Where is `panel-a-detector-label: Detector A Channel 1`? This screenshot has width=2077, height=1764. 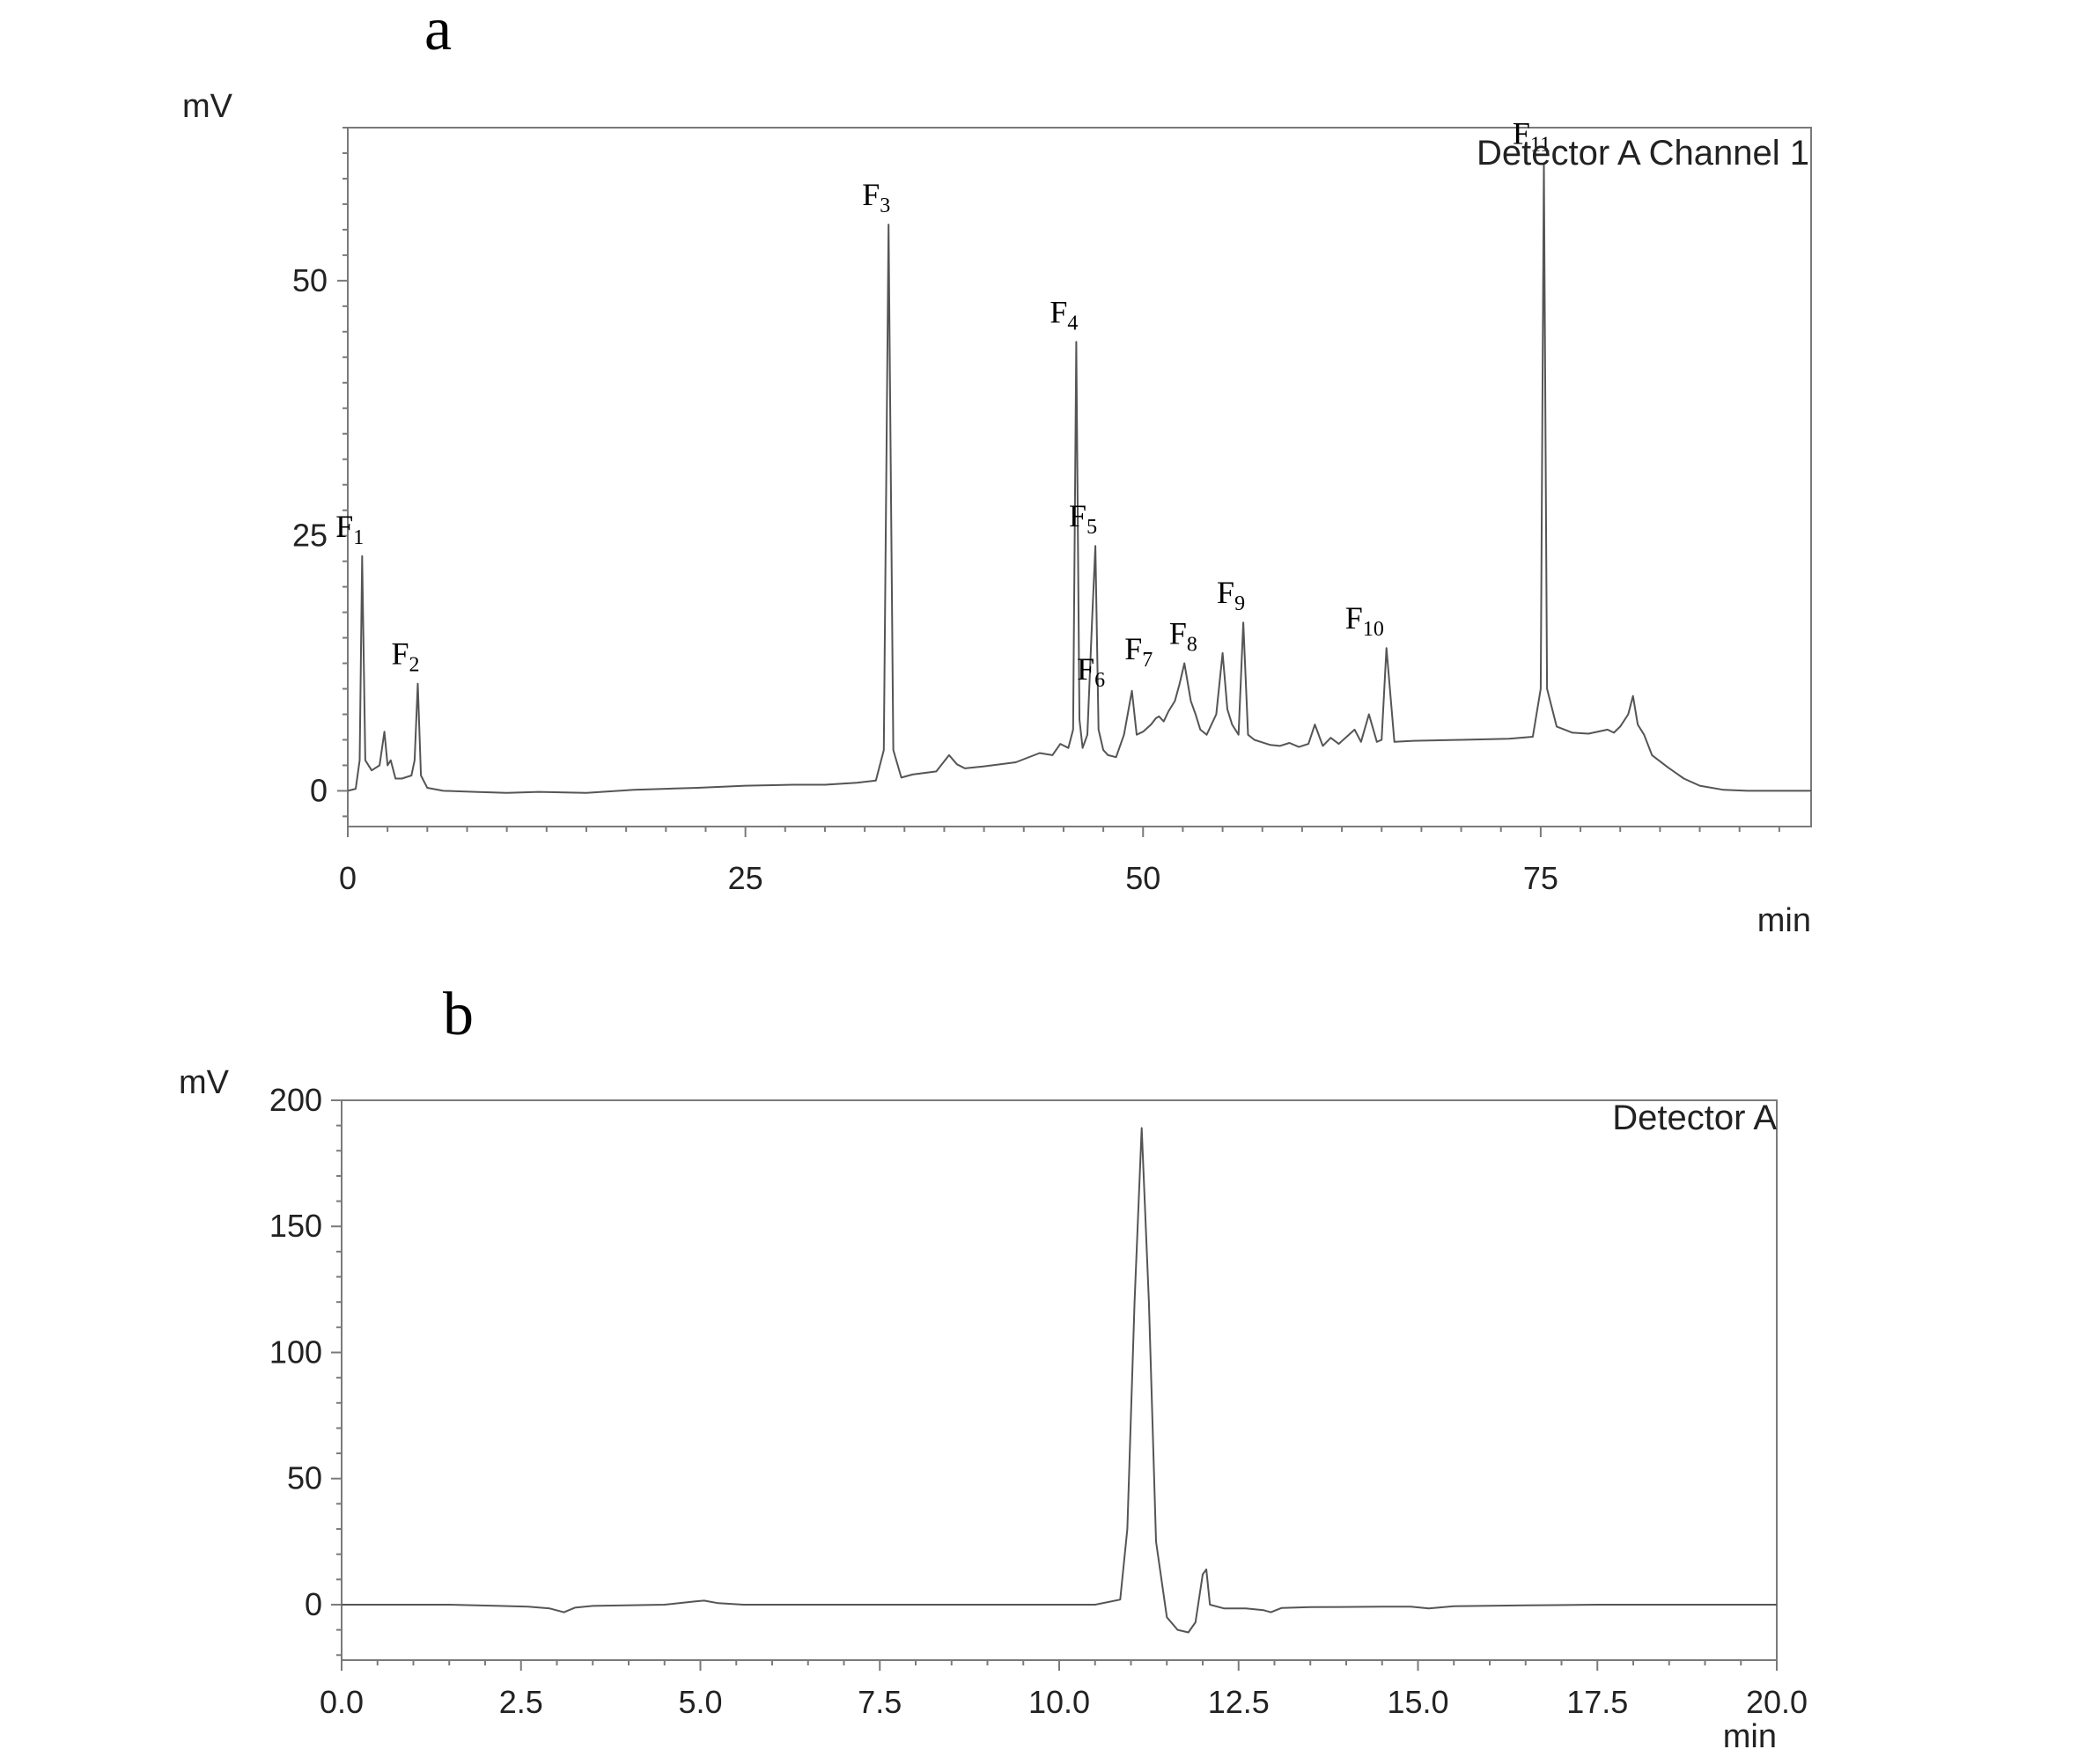 panel-a-detector-label: Detector A Channel 1 is located at coordinates (1643, 153).